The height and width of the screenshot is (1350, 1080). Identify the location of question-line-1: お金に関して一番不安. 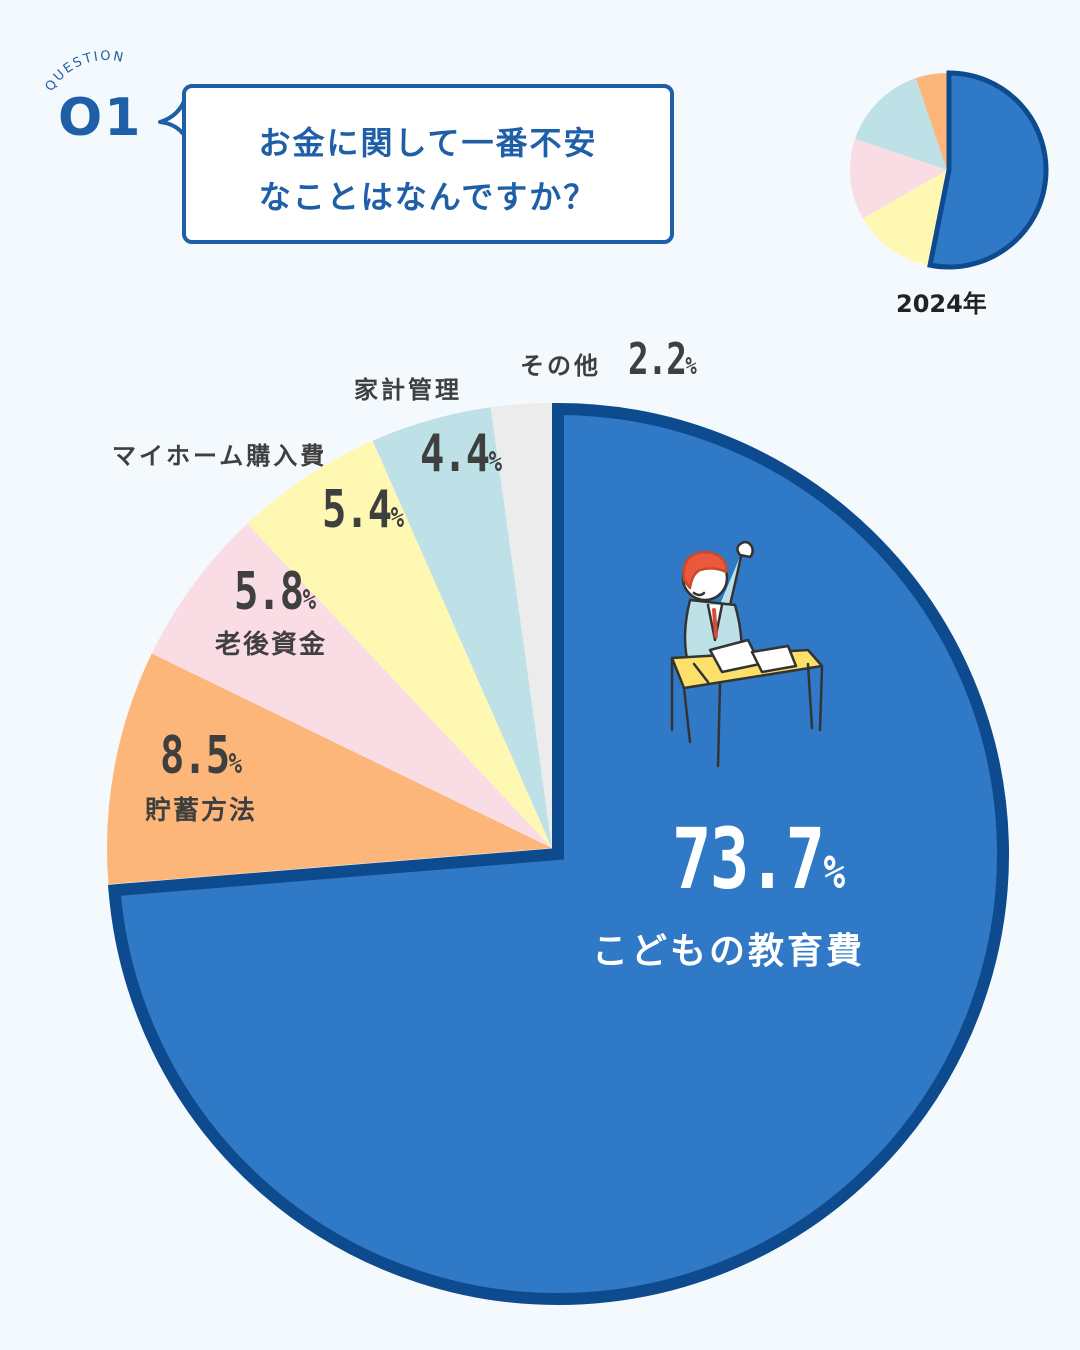
(428, 143).